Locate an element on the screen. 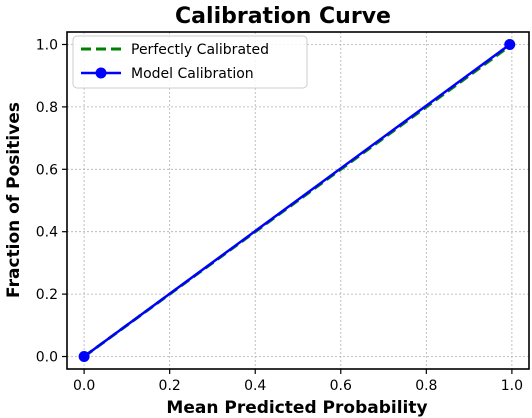  legend: Perfectly Calibrated Model Calibration is located at coordinates (190, 62).